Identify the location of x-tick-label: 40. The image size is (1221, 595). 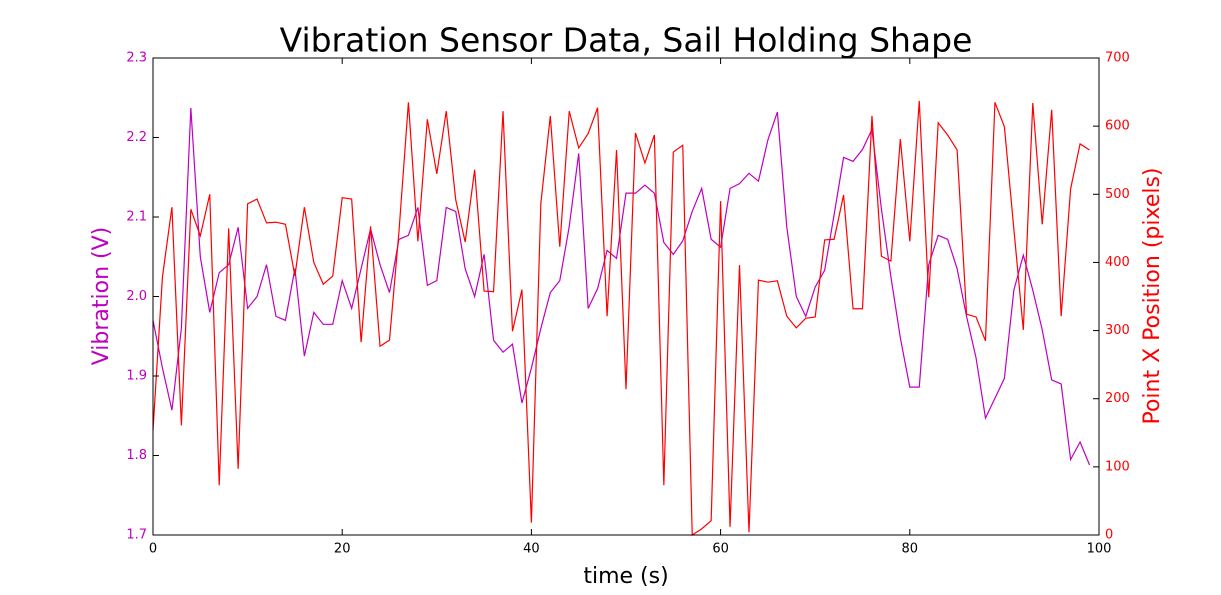
(531, 549).